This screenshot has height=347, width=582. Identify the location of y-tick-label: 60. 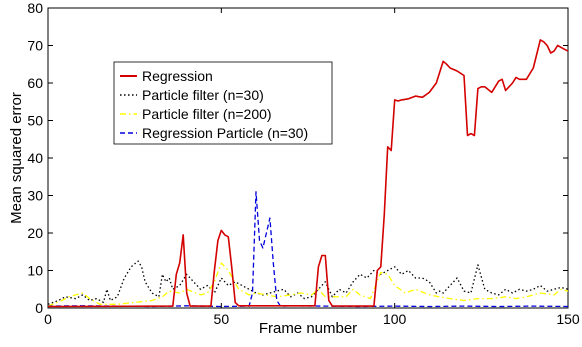
(35, 83).